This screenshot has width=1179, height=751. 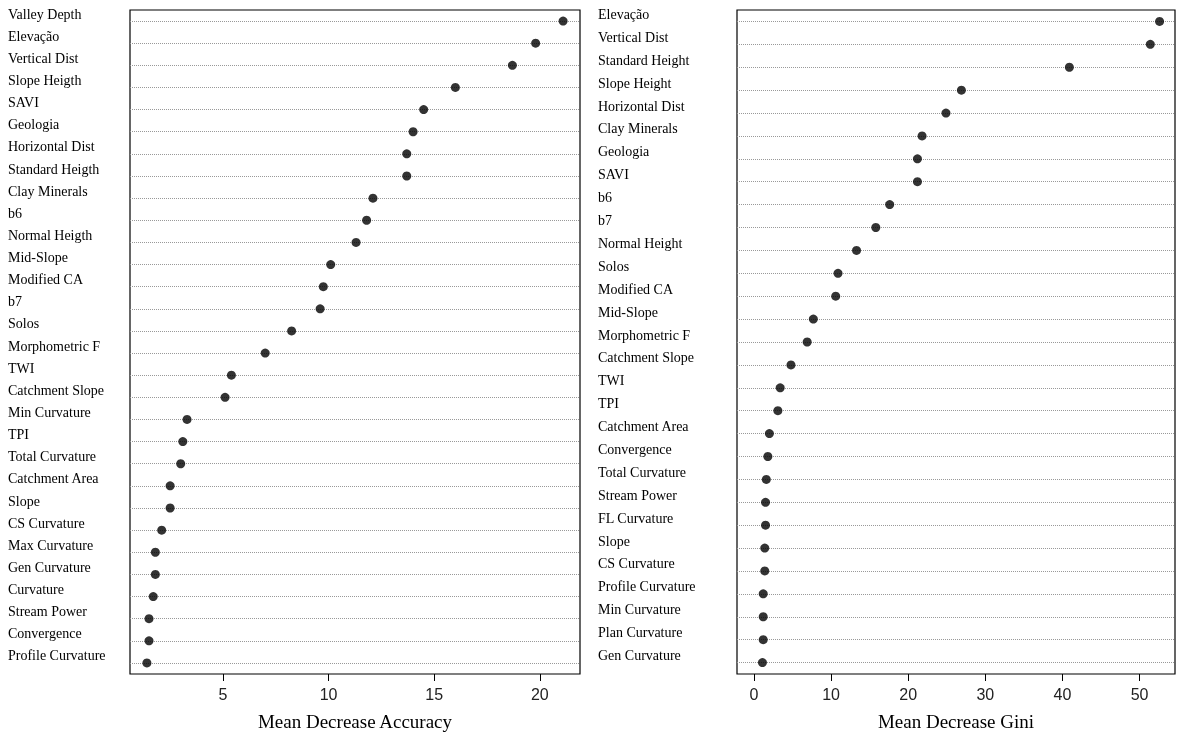 I want to click on x-tick-label: 40, so click(x=1062, y=694).